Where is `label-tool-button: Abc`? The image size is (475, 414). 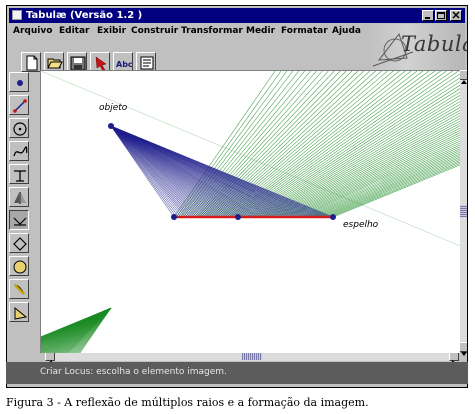
label-tool-button: Abc is located at coordinates (123, 62).